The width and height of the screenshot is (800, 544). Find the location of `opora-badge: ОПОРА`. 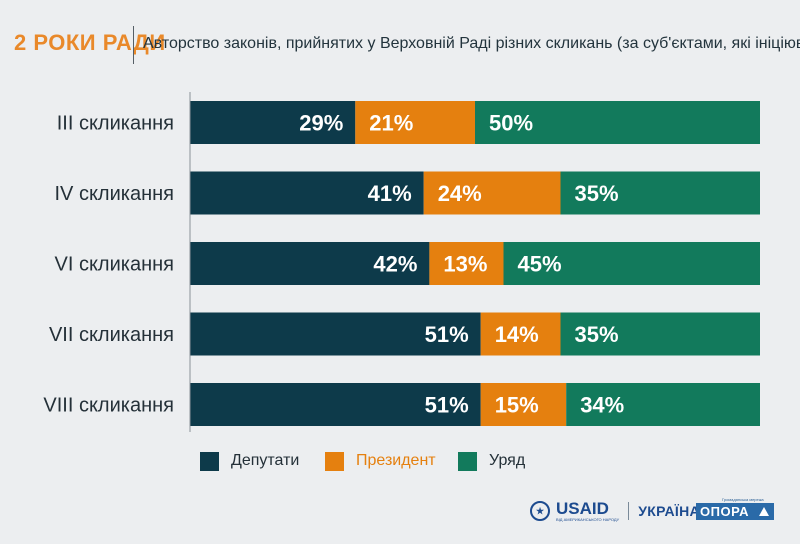

opora-badge: ОПОРА is located at coordinates (735, 511).